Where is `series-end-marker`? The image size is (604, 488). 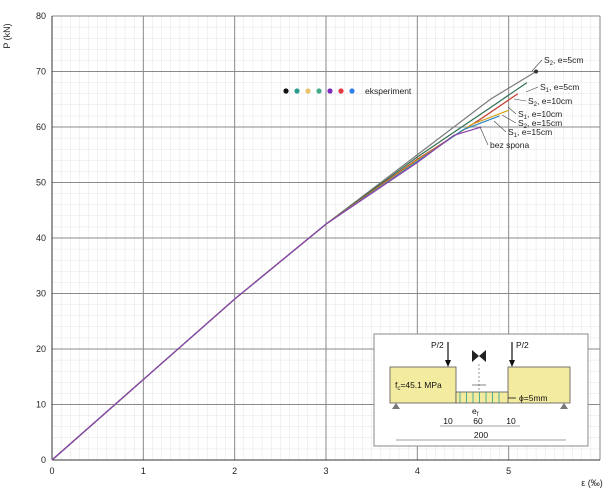 series-end-marker is located at coordinates (536, 71).